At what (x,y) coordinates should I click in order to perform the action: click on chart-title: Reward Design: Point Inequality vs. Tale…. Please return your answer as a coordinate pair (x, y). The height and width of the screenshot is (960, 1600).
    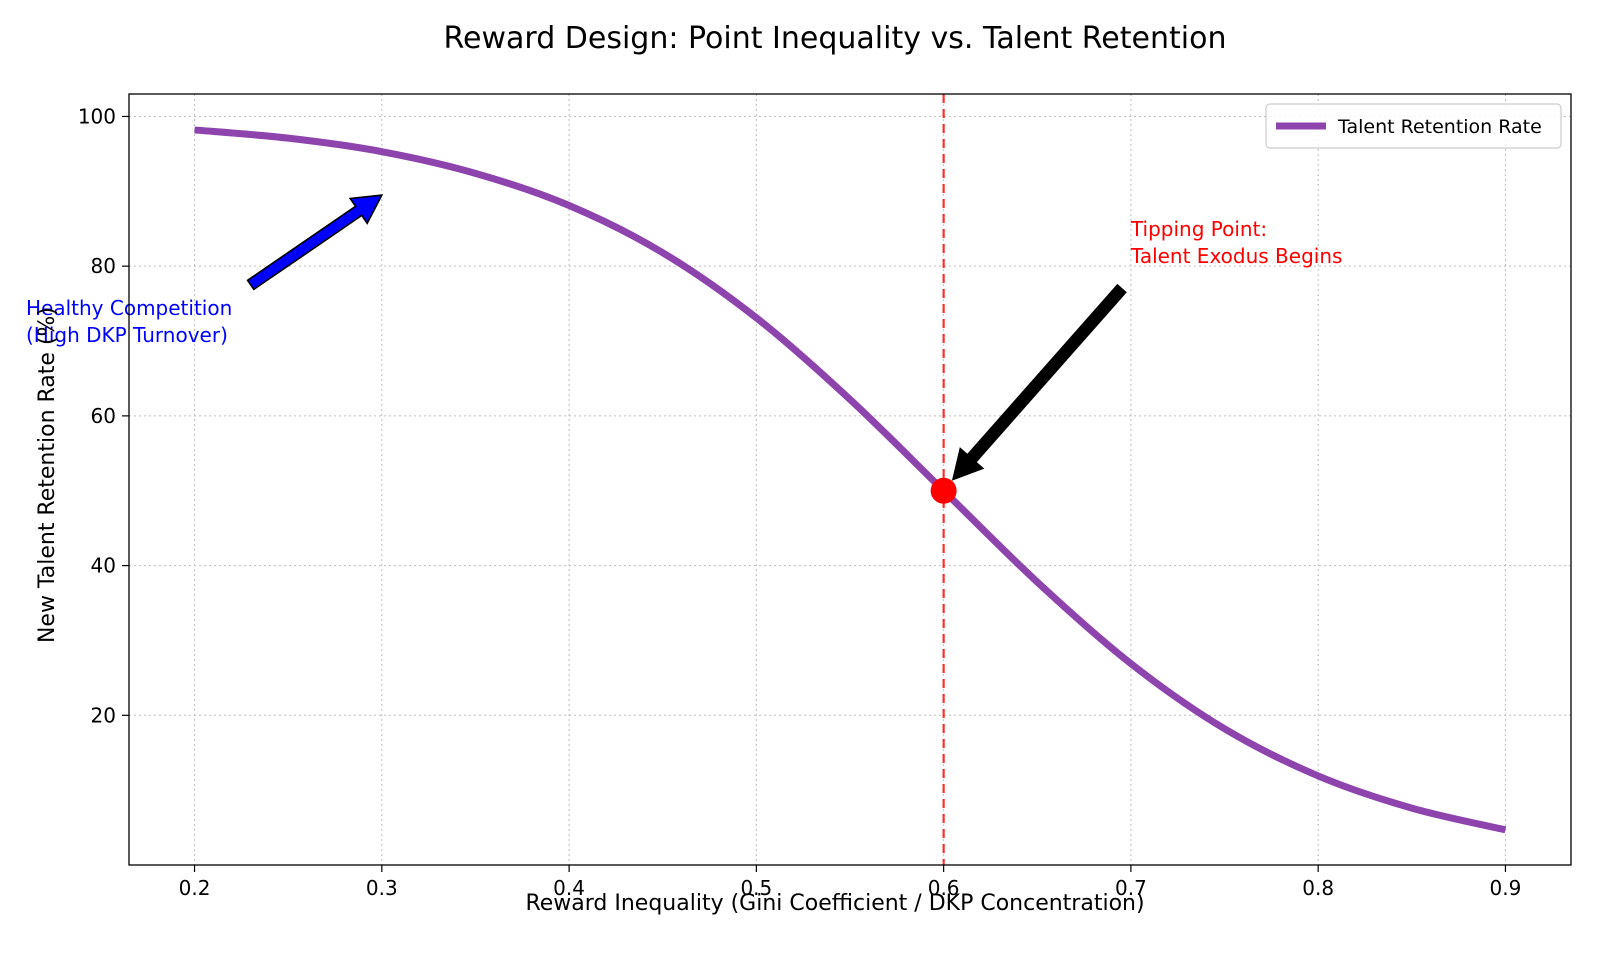
    Looking at the image, I should click on (835, 38).